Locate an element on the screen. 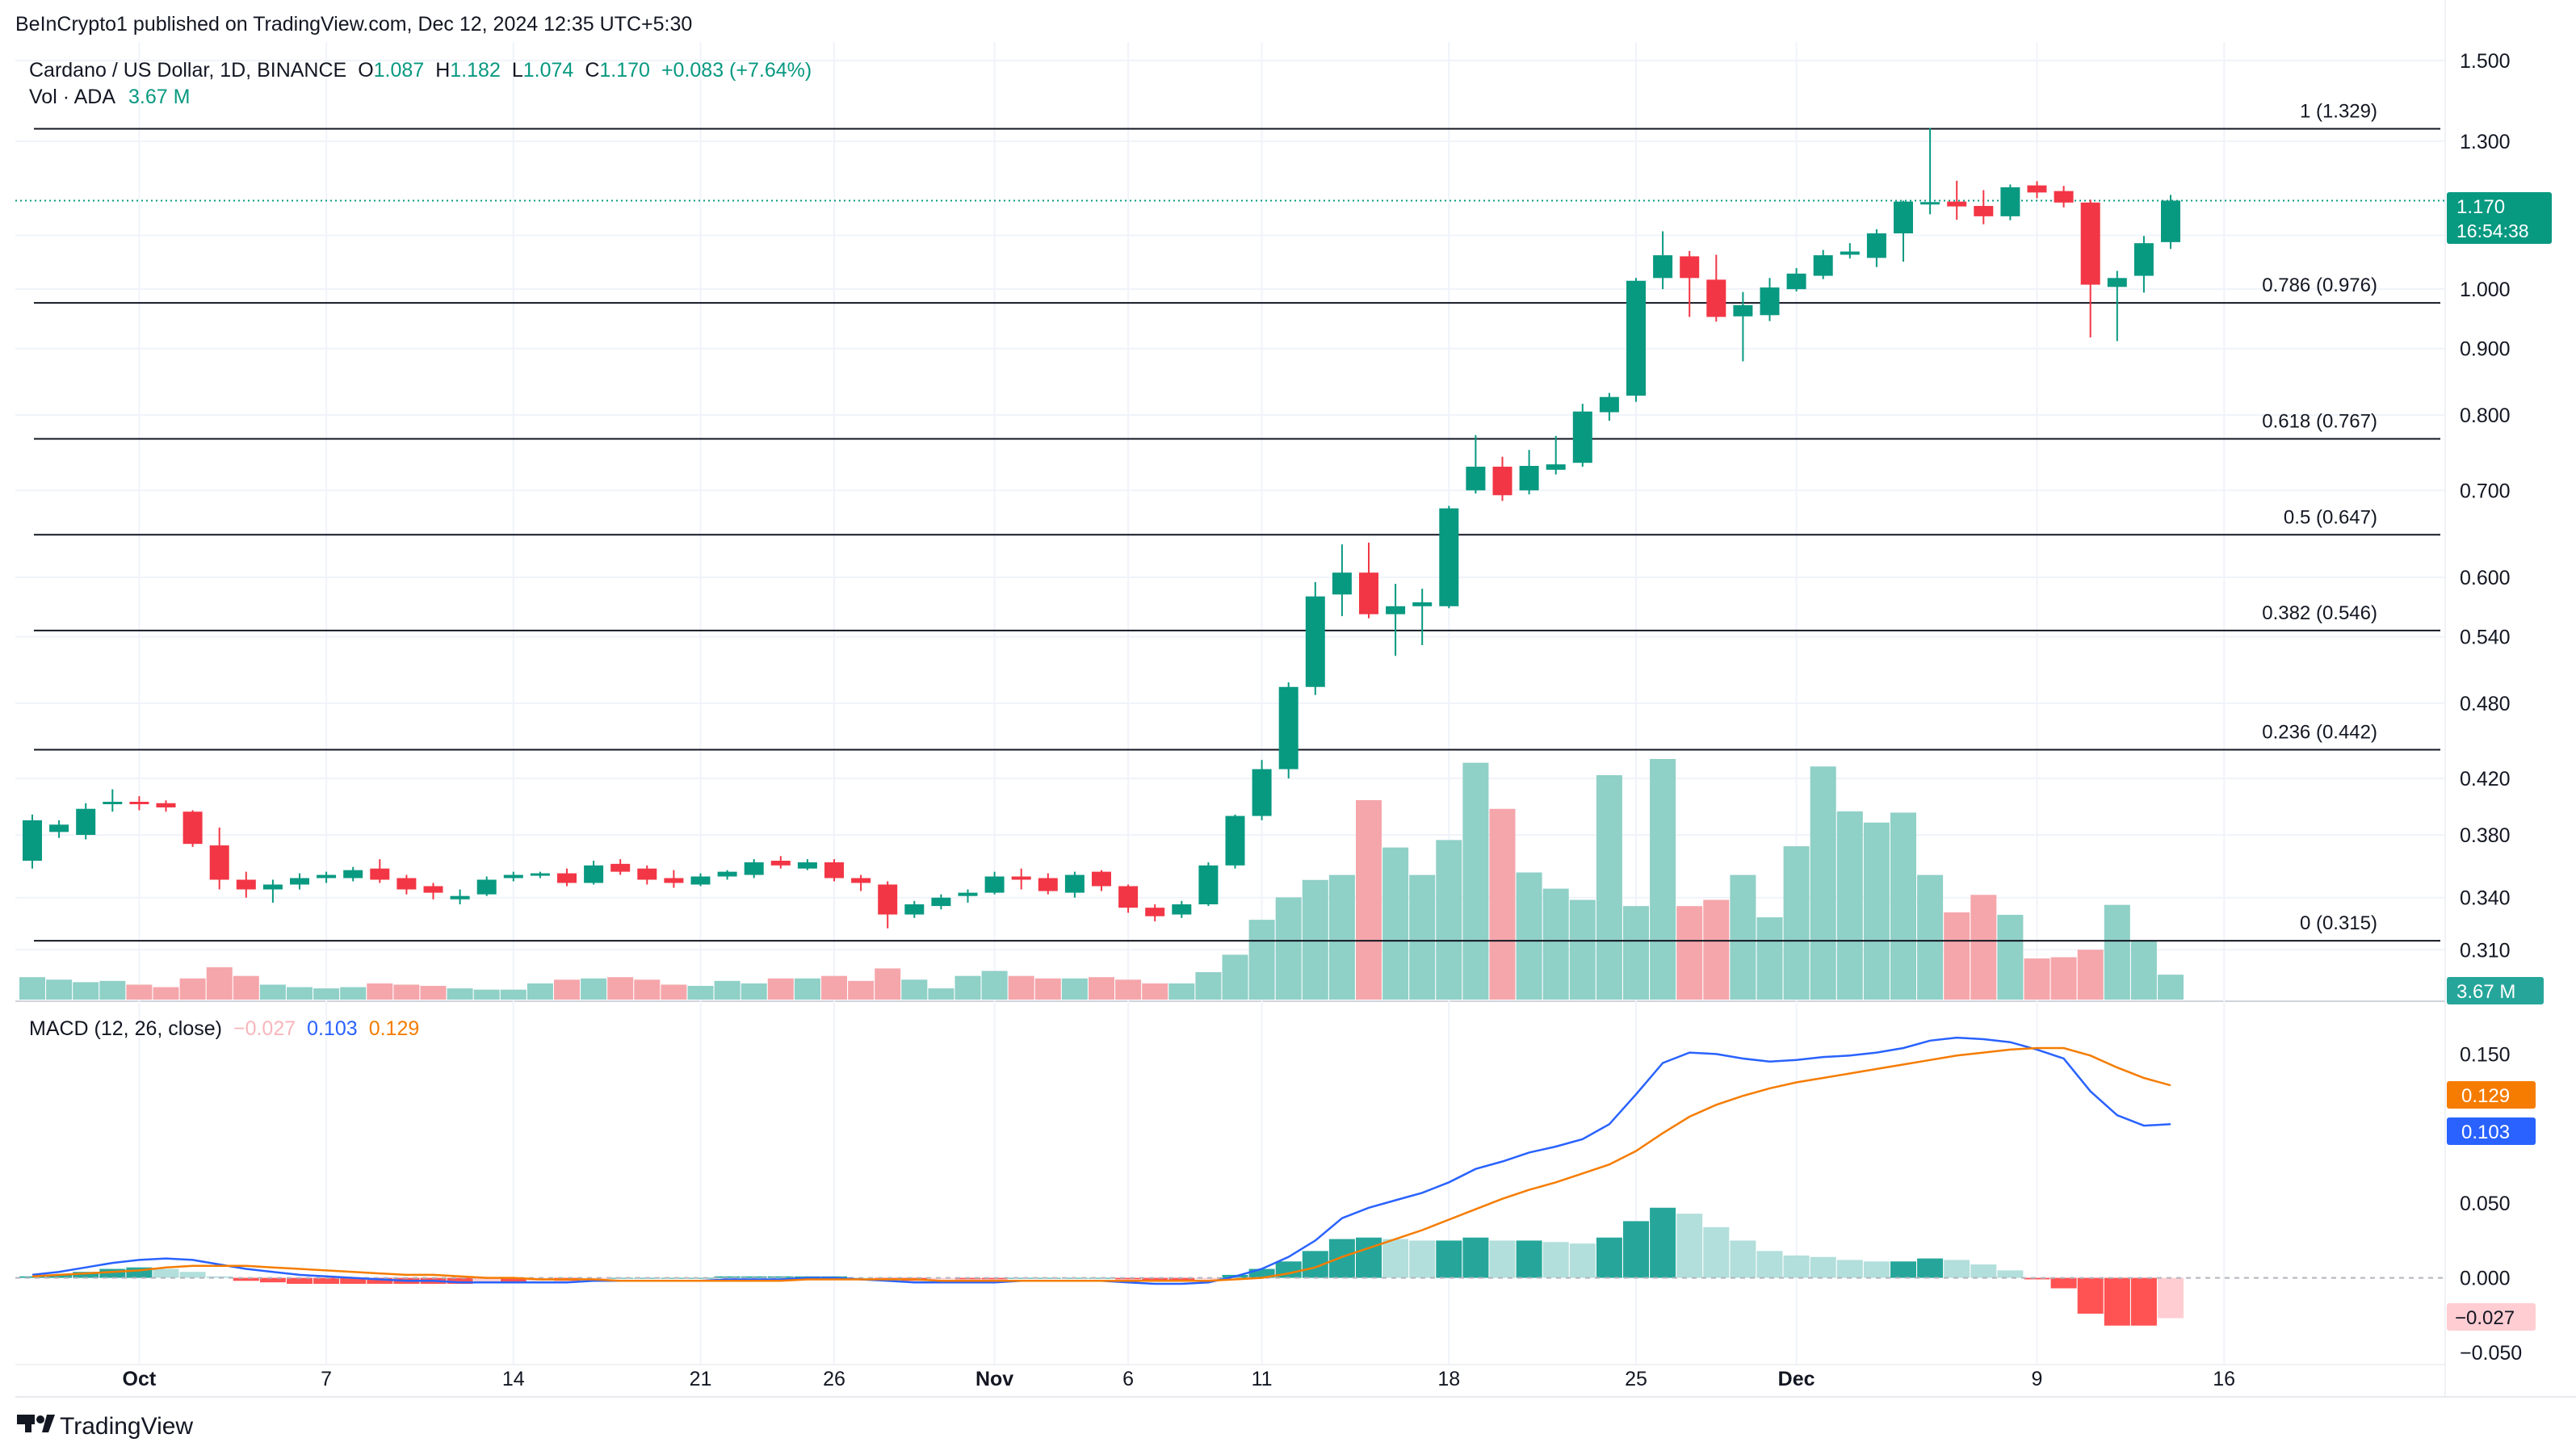  time-axis: Oct 7 14 21 26 Nov 6 11 18 25 Dec 9 16 is located at coordinates (1179, 1379).